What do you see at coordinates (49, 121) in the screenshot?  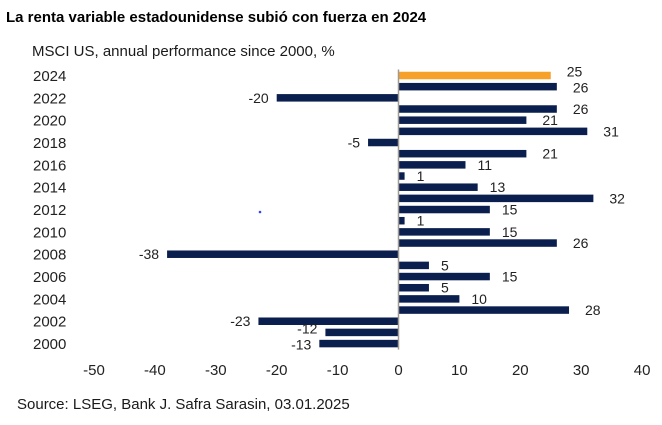 I see `y-tick-label-2020: 2020` at bounding box center [49, 121].